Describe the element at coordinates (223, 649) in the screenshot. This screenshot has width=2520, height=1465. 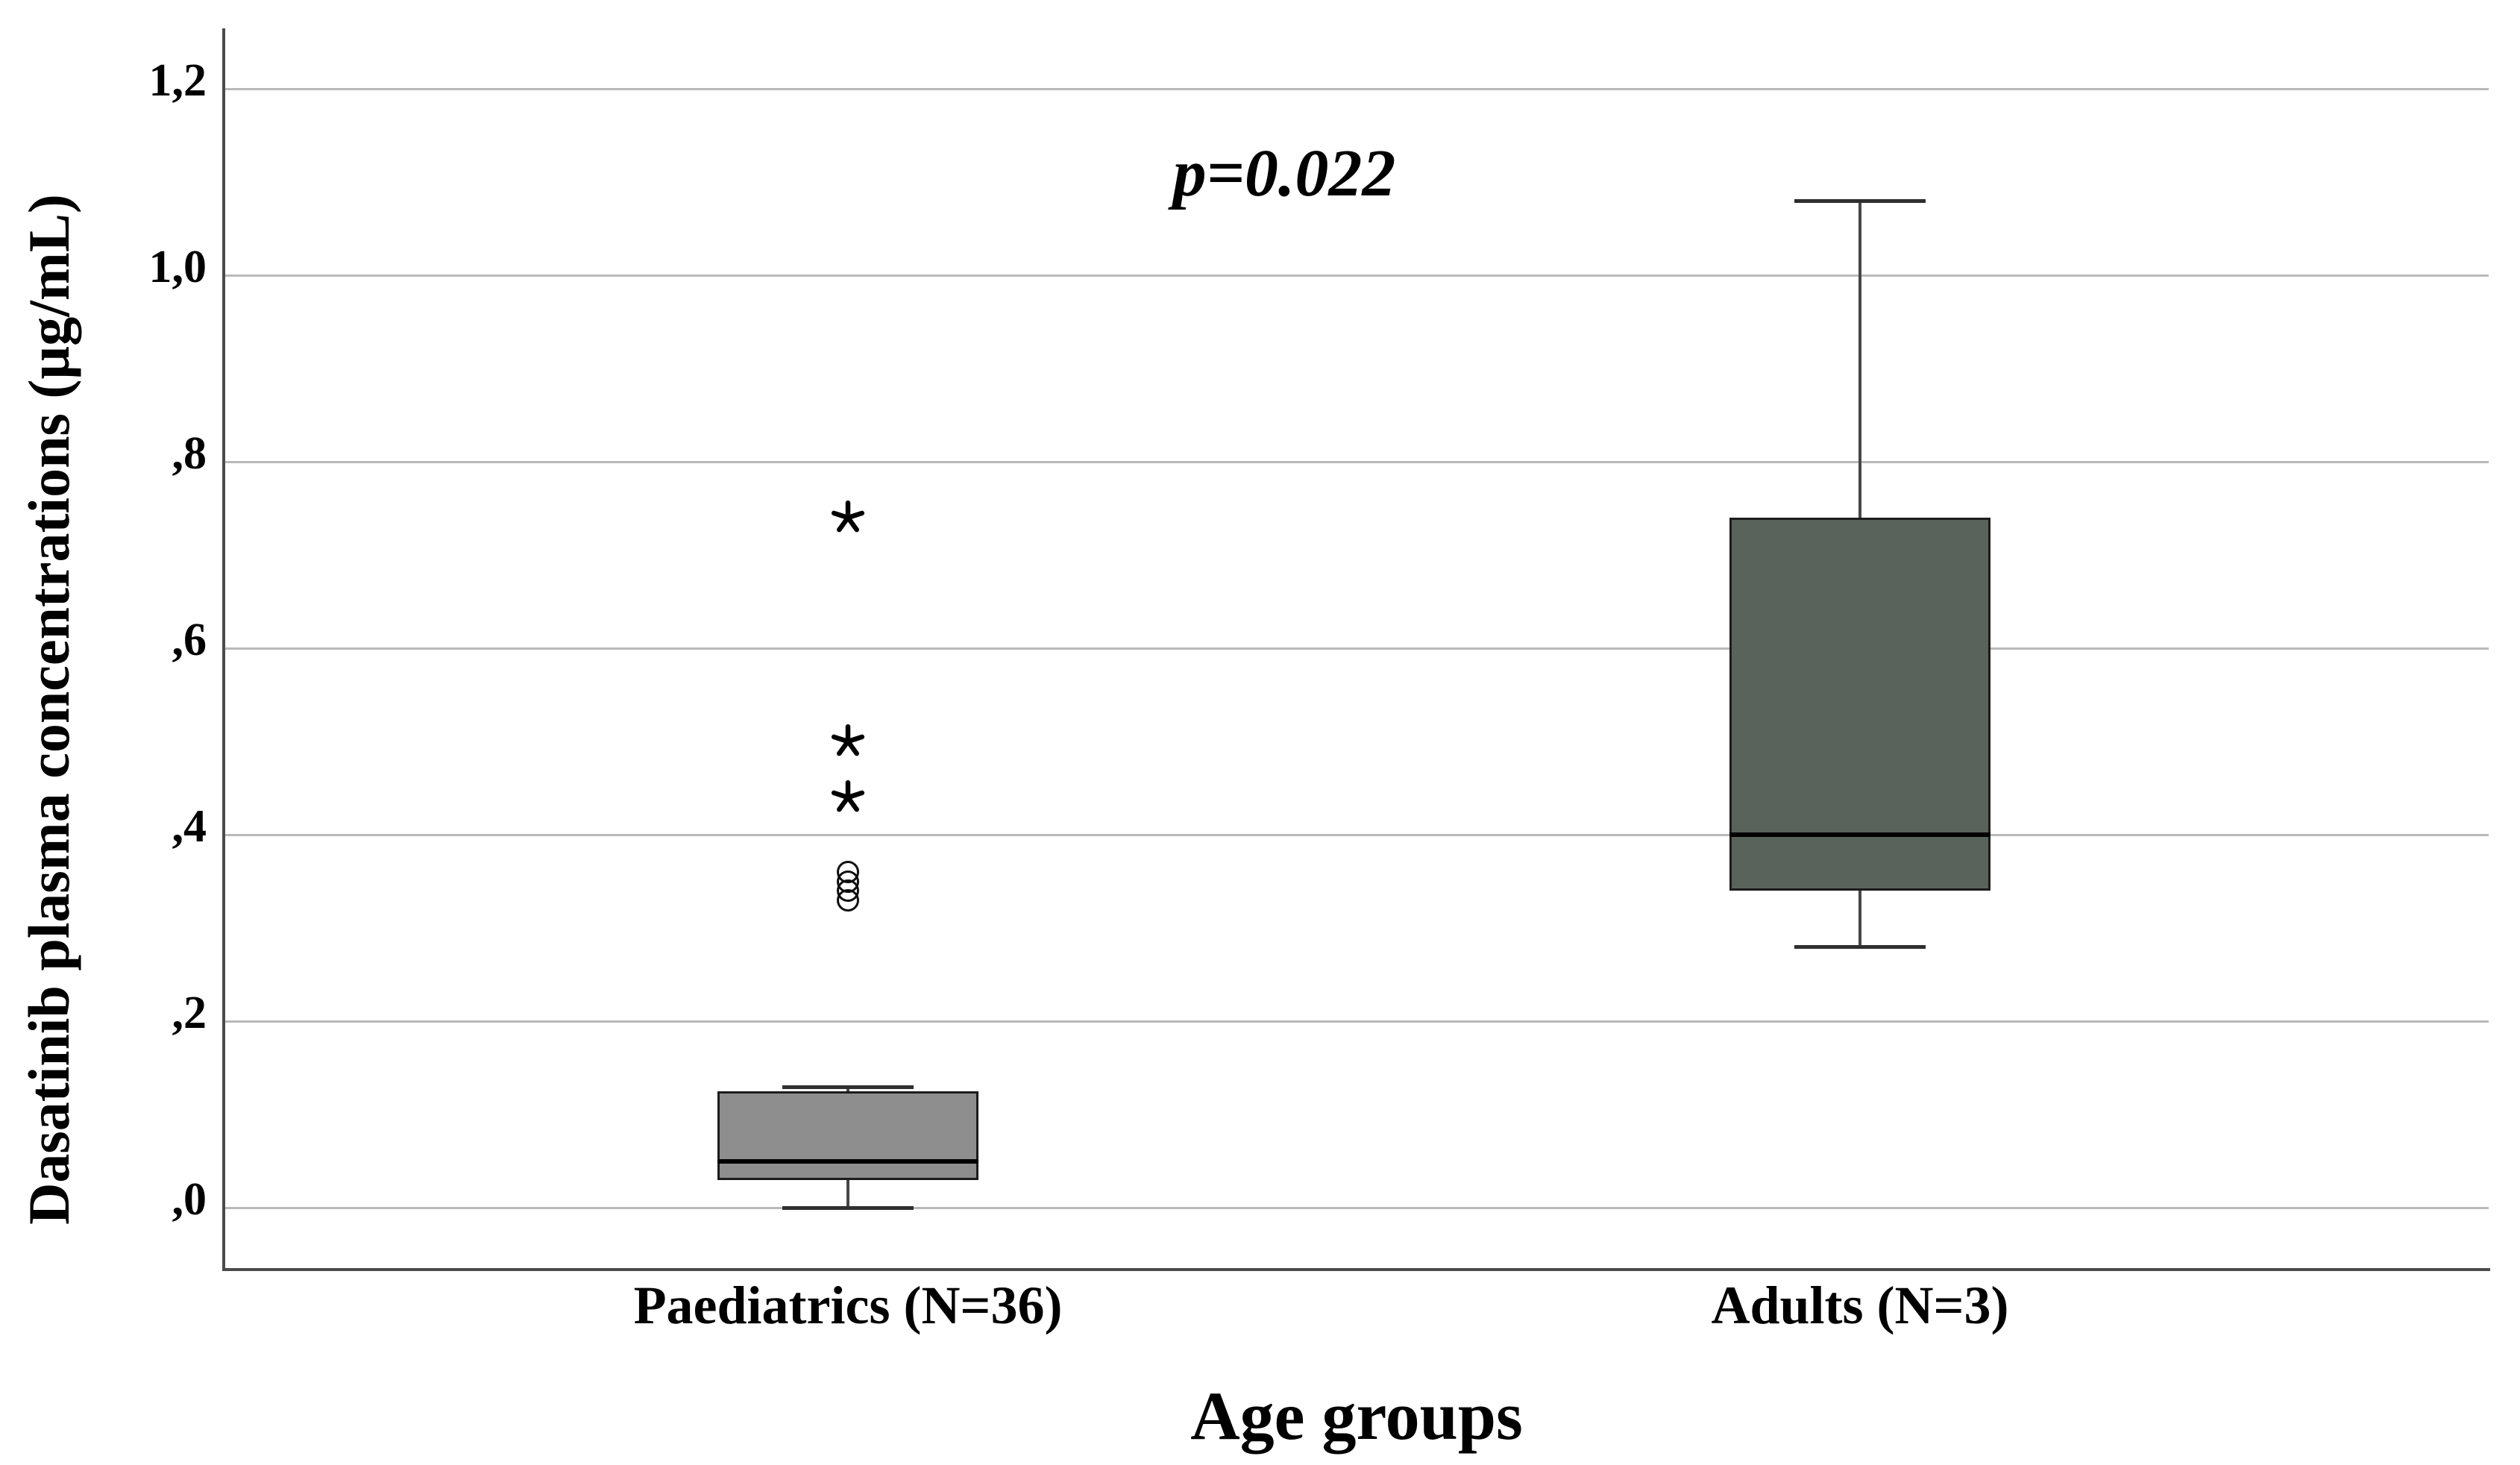
I see `y-axis-line` at that location.